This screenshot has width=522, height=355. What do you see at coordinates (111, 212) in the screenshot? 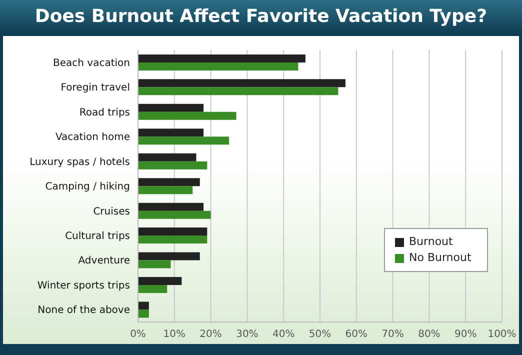
I see `y-tick-label: Cruises` at bounding box center [111, 212].